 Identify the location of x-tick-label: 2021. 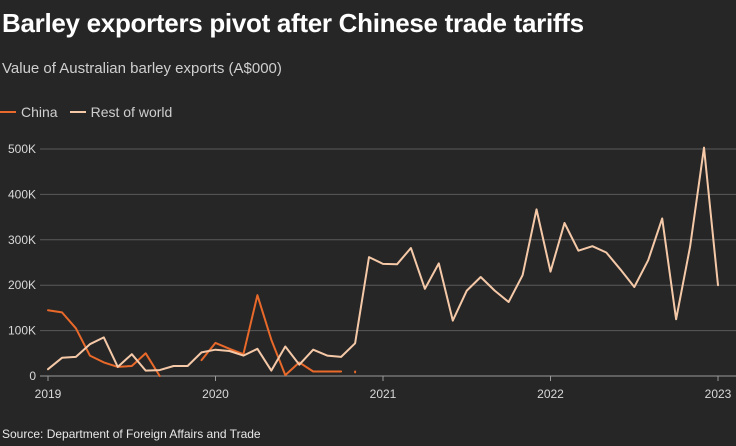
(383, 394).